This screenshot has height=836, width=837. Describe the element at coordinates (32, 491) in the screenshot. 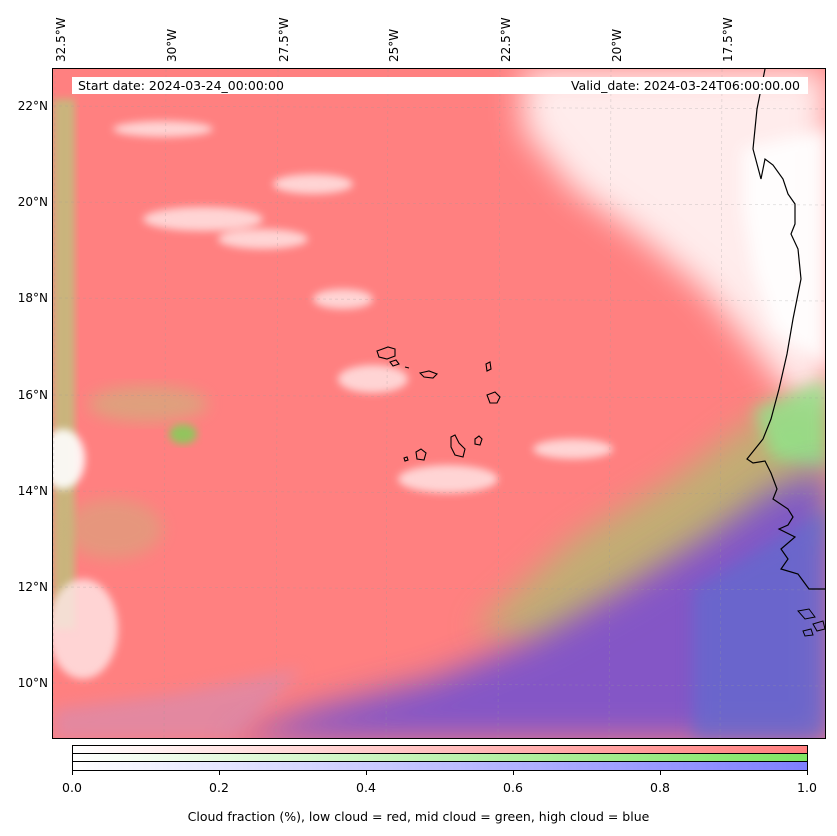

I see `lat-label: 14°N` at that location.